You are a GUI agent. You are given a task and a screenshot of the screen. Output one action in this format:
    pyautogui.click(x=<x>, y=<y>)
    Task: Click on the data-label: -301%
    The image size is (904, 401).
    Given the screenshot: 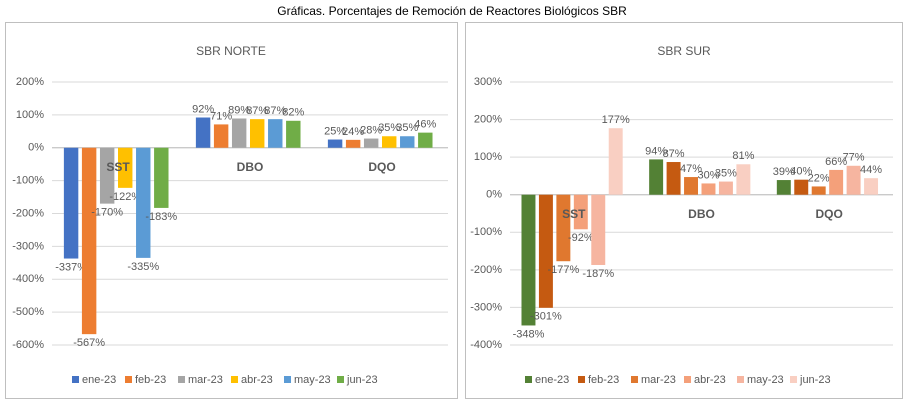 What is the action you would take?
    pyautogui.click(x=546, y=317)
    